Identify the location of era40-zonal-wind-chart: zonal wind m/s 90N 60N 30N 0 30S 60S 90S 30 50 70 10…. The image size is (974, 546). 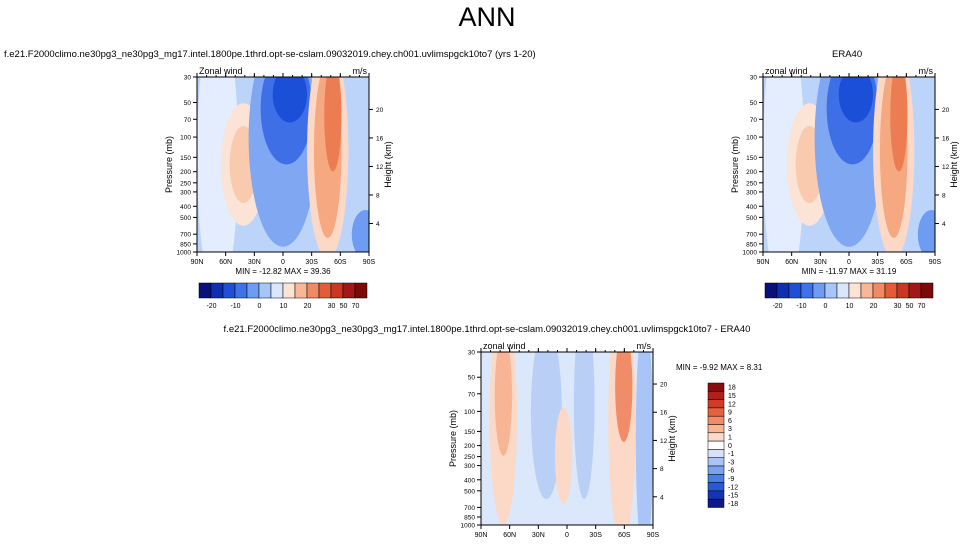
(844, 188).